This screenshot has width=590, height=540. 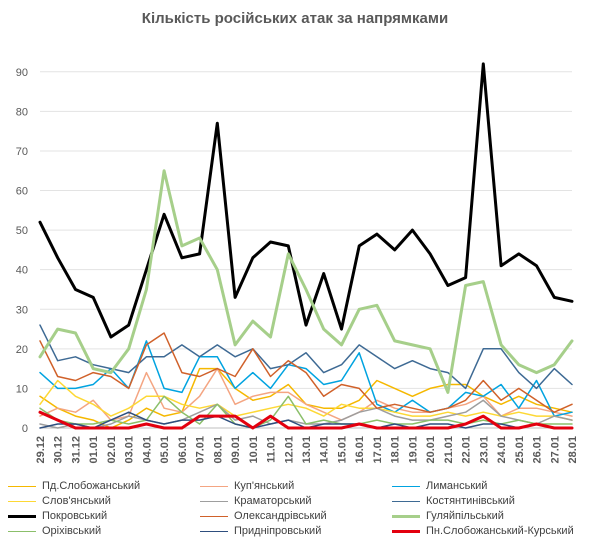 I want to click on legend-item: Краматорський, so click(x=256, y=501).